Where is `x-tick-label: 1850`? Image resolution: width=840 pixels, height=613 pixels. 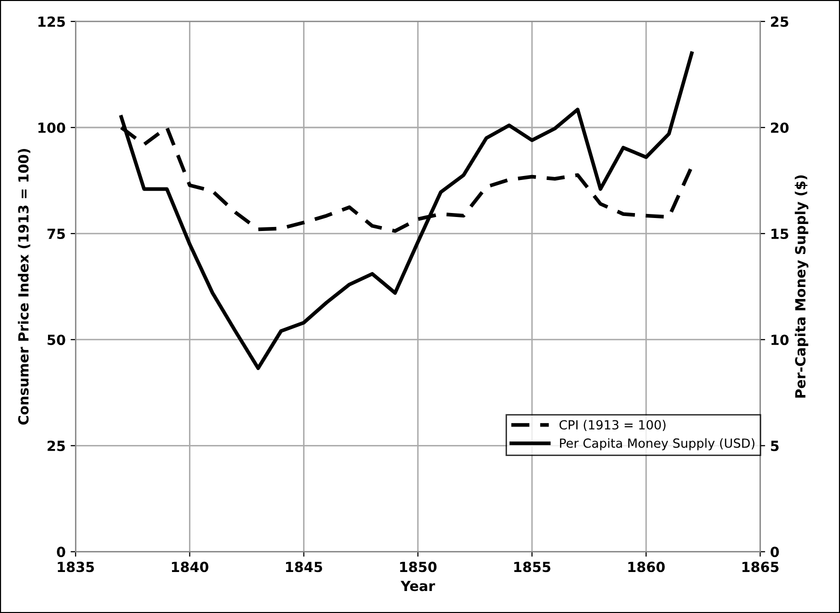 x-tick-label: 1850 is located at coordinates (418, 567).